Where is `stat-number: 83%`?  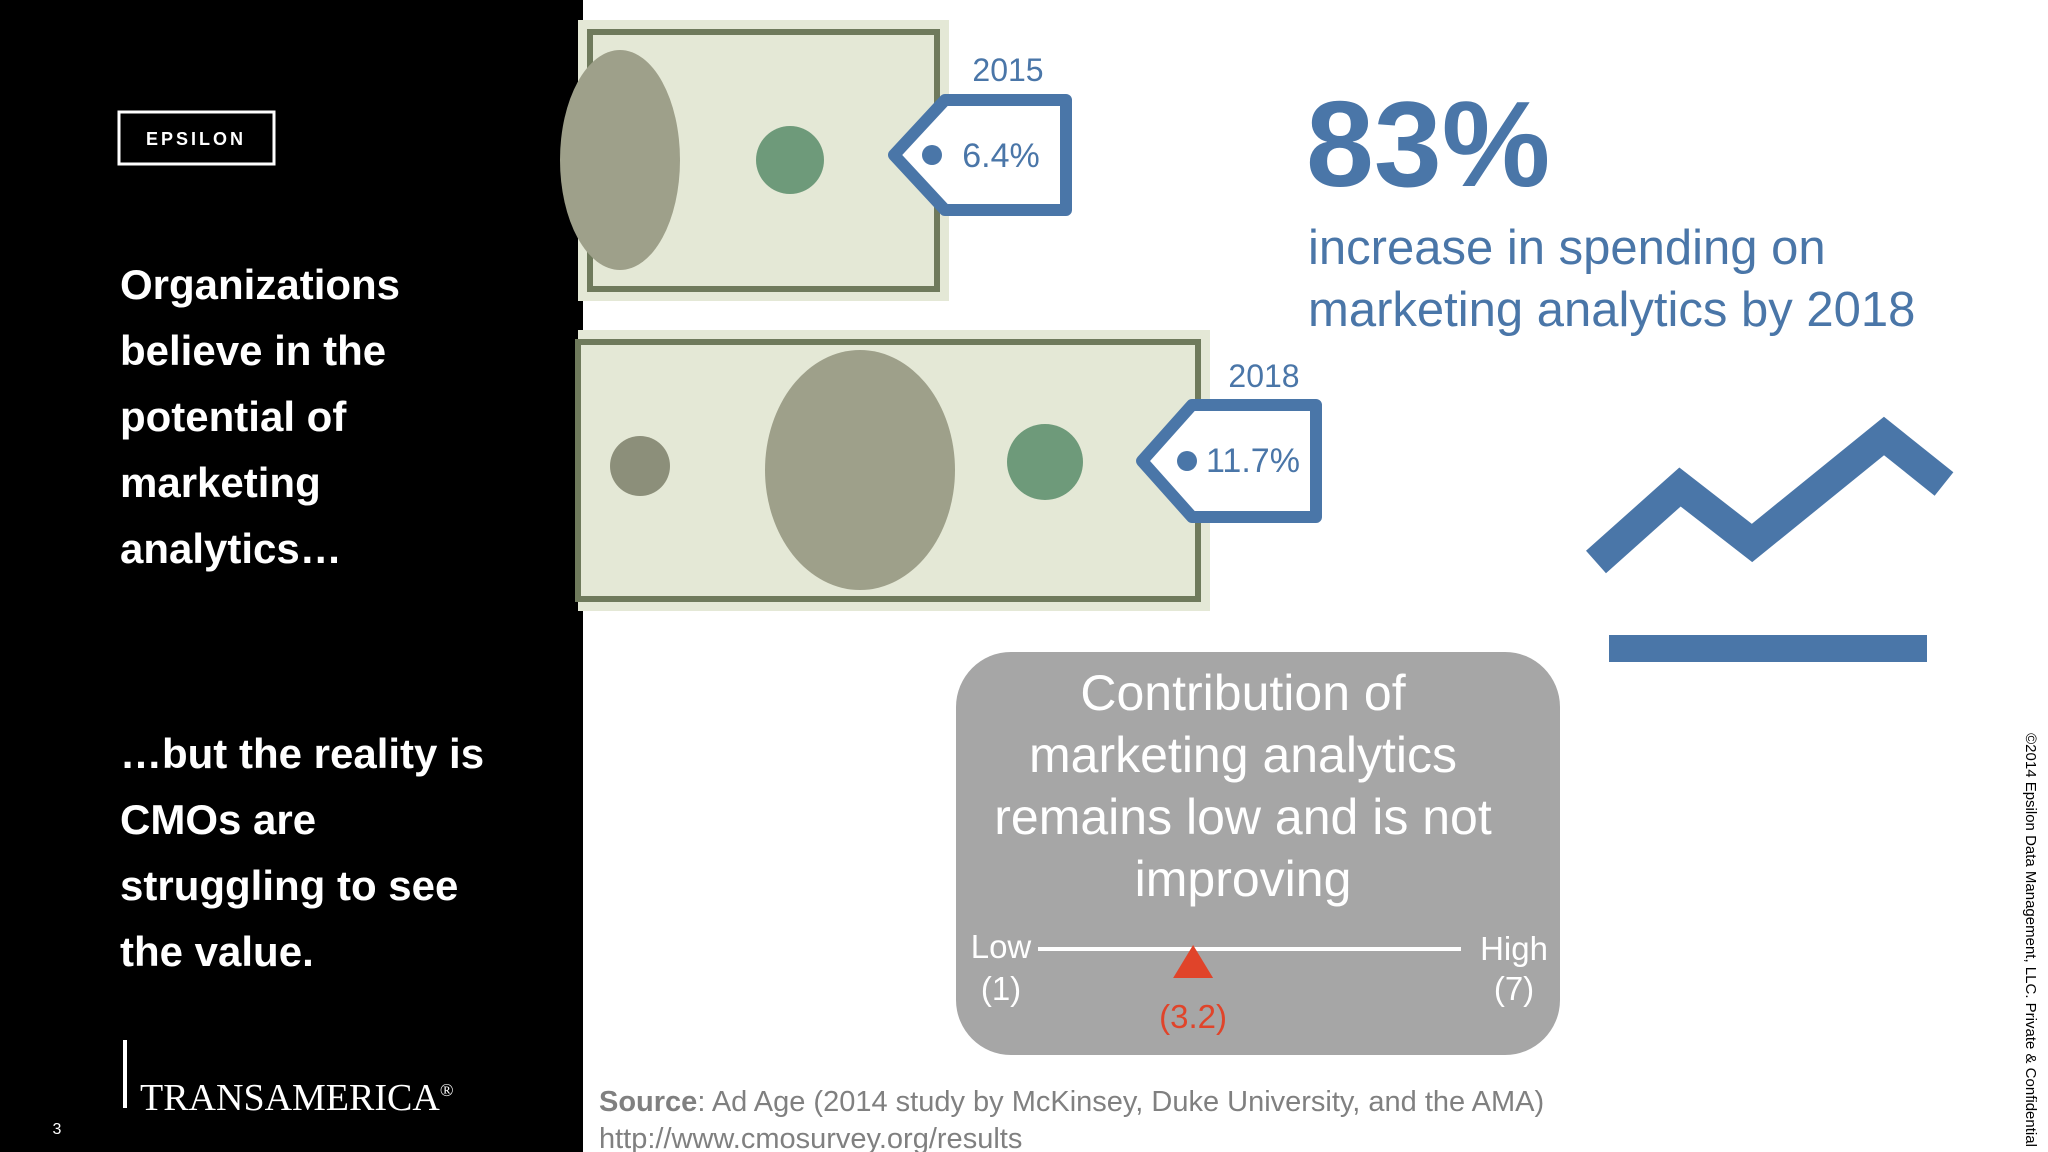 stat-number: 83% is located at coordinates (1428, 144).